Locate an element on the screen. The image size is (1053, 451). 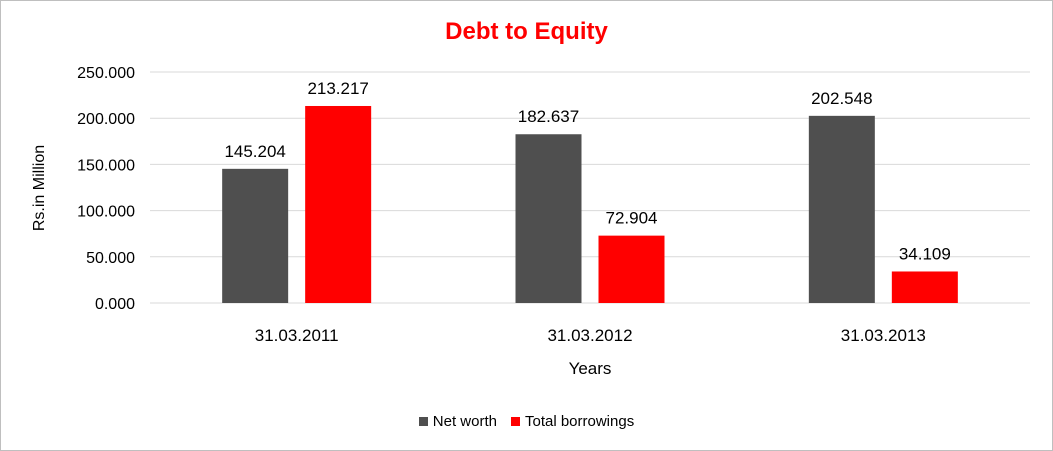
y-tick-label: 200.000 is located at coordinates (106, 119).